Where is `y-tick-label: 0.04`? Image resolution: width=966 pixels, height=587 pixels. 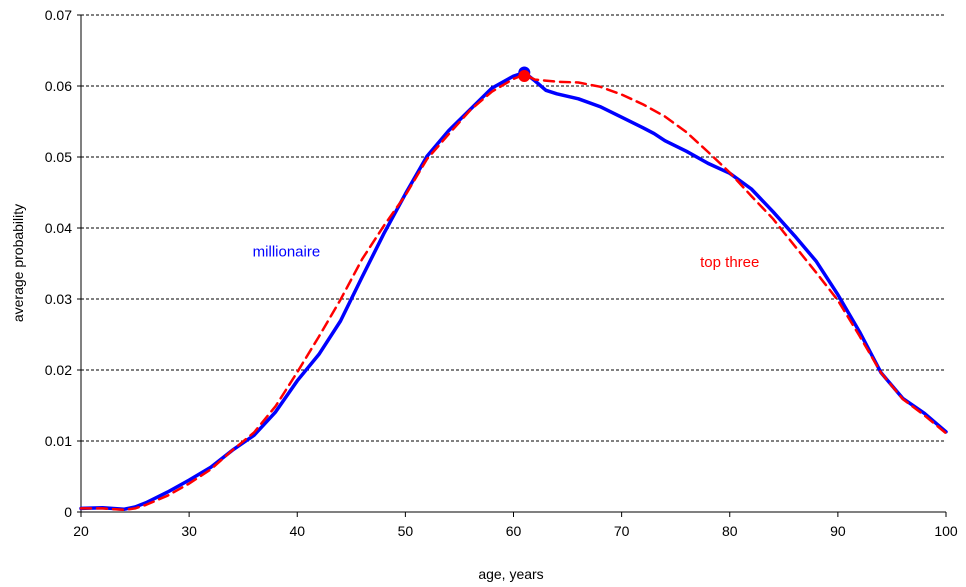 y-tick-label: 0.04 is located at coordinates (58, 228).